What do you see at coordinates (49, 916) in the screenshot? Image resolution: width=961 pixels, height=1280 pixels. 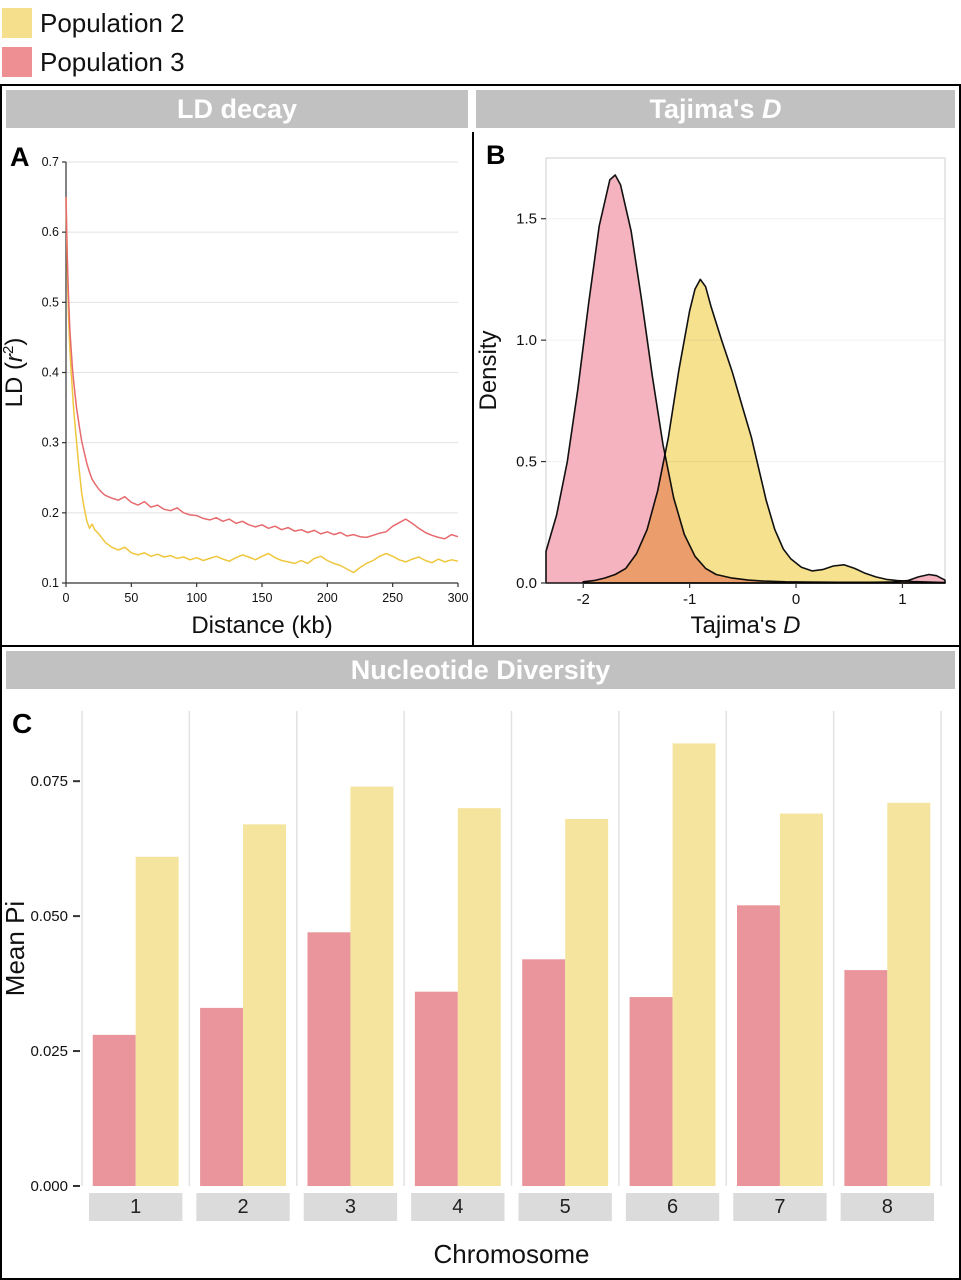 I see `y-tick-label: 0.050` at bounding box center [49, 916].